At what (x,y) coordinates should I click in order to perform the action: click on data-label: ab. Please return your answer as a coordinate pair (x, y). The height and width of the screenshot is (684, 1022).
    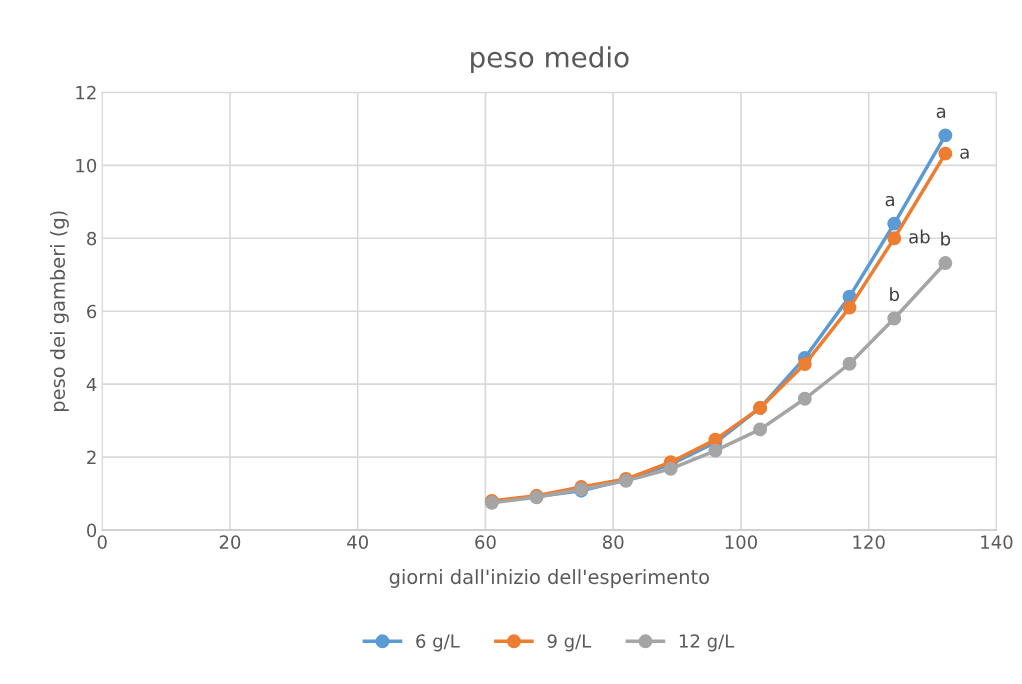
    Looking at the image, I should click on (919, 236).